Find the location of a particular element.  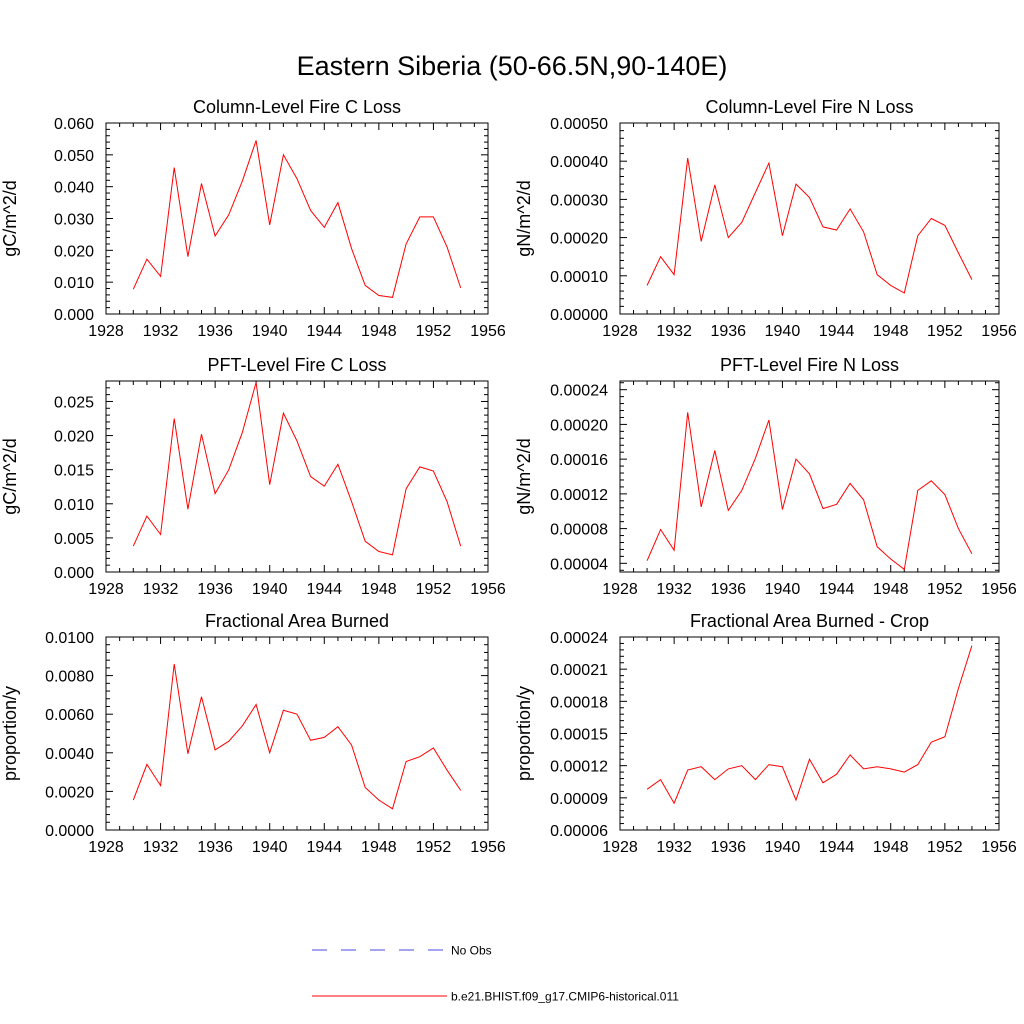

y-tick-label: 0.00040 is located at coordinates (579, 162).